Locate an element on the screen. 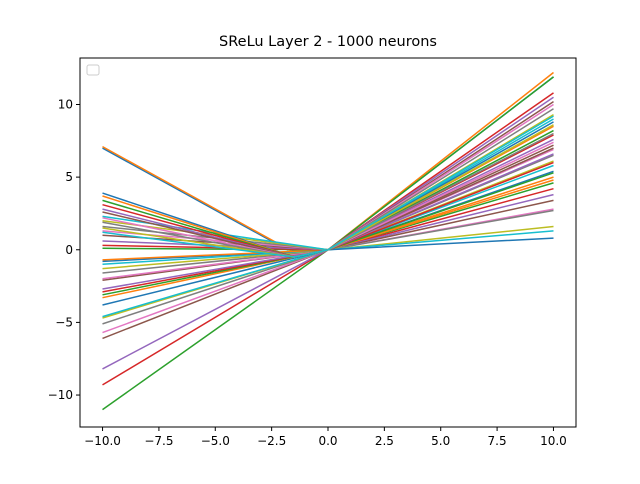  x-tick-label: 2.5 is located at coordinates (384, 441).